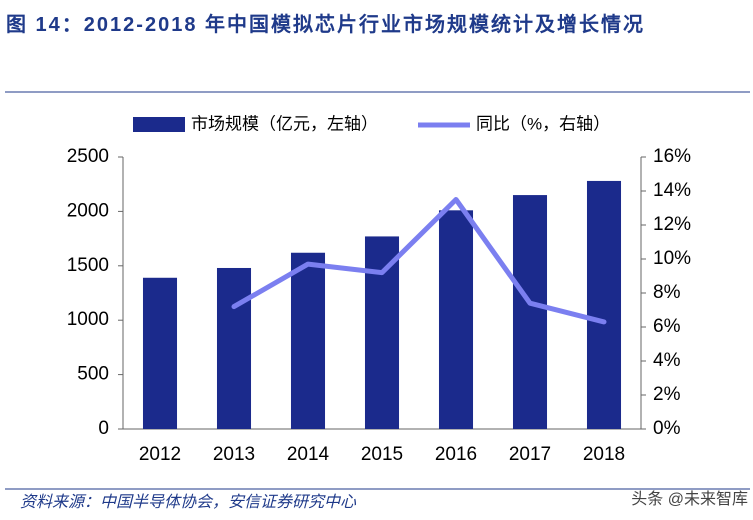 This screenshot has height=520, width=753. I want to click on y-tick-label: 2500, so click(88, 156).